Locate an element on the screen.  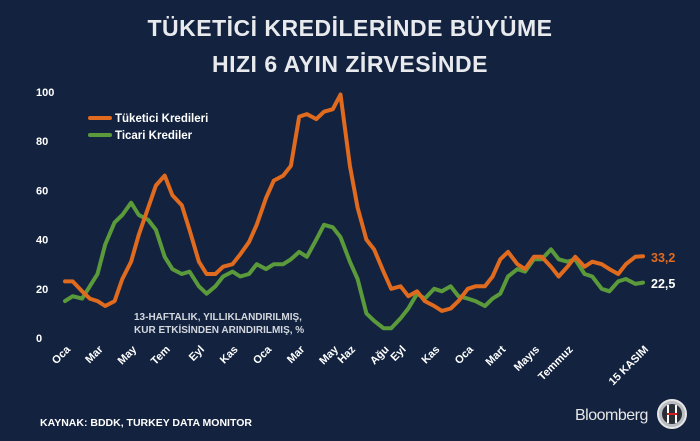
y-tick-label: 60 is located at coordinates (42, 191).